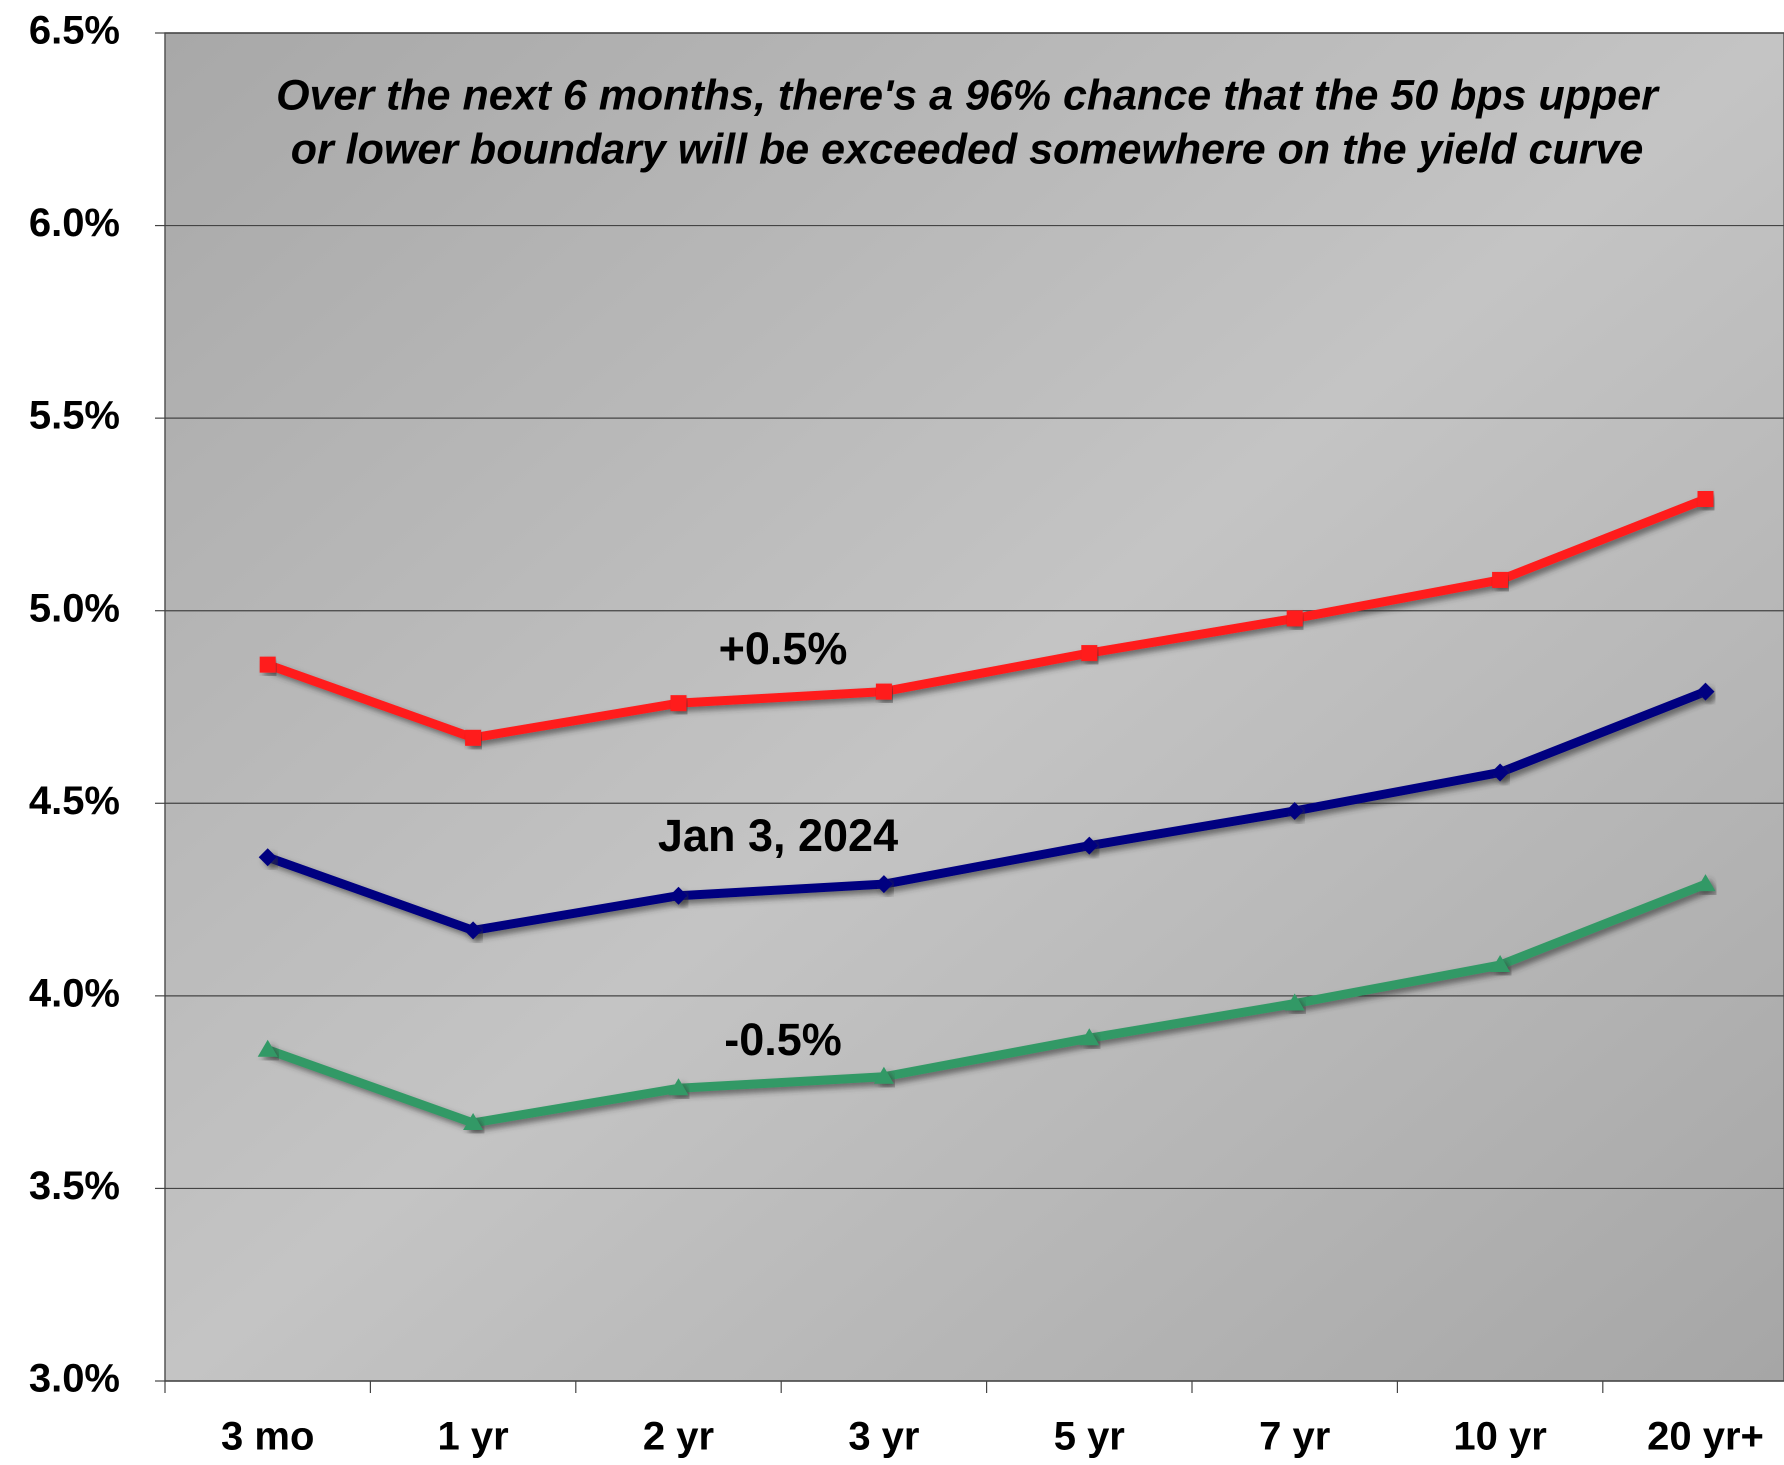 The height and width of the screenshot is (1465, 1784). I want to click on x-tick-label: 5 yr, so click(1089, 1437).